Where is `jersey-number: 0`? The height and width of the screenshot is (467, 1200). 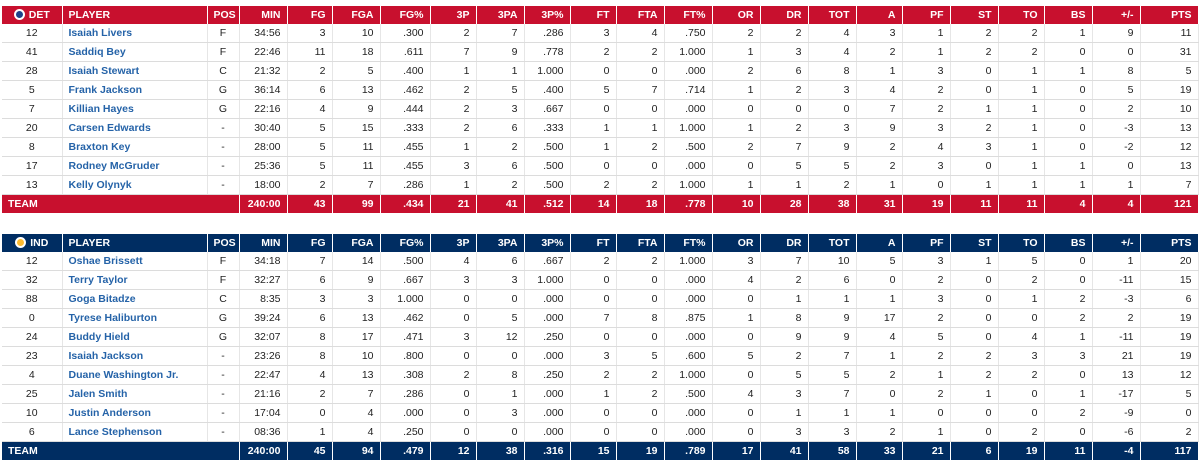
jersey-number: 0 is located at coordinates (32, 318).